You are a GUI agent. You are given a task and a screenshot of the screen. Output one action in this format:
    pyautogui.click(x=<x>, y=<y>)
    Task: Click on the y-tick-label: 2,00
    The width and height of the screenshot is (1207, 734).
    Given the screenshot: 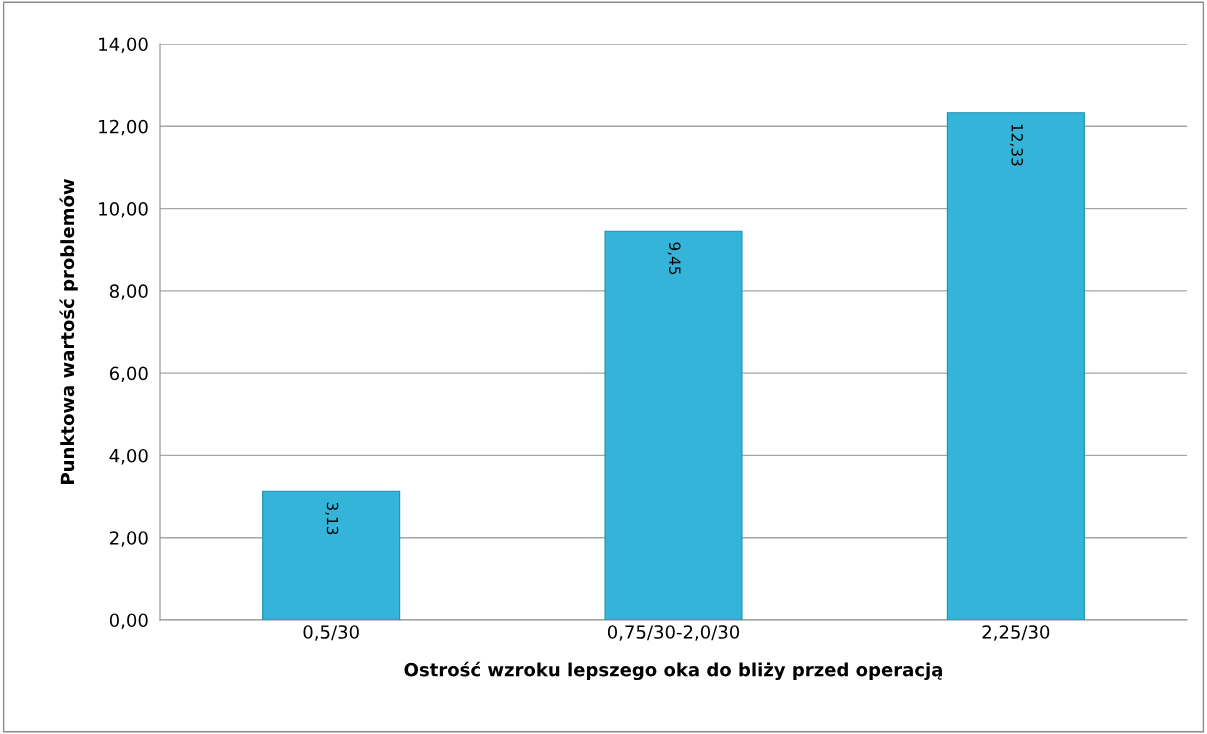 What is the action you would take?
    pyautogui.click(x=129, y=539)
    